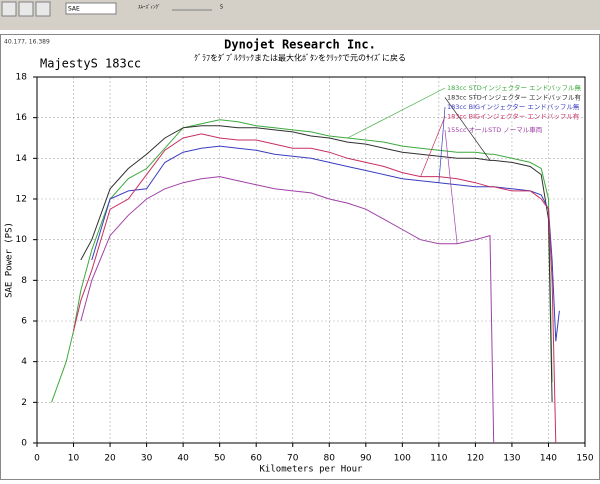 The image size is (600, 484). Describe the element at coordinates (256, 459) in the screenshot. I see `x-tick-label: 60` at that location.